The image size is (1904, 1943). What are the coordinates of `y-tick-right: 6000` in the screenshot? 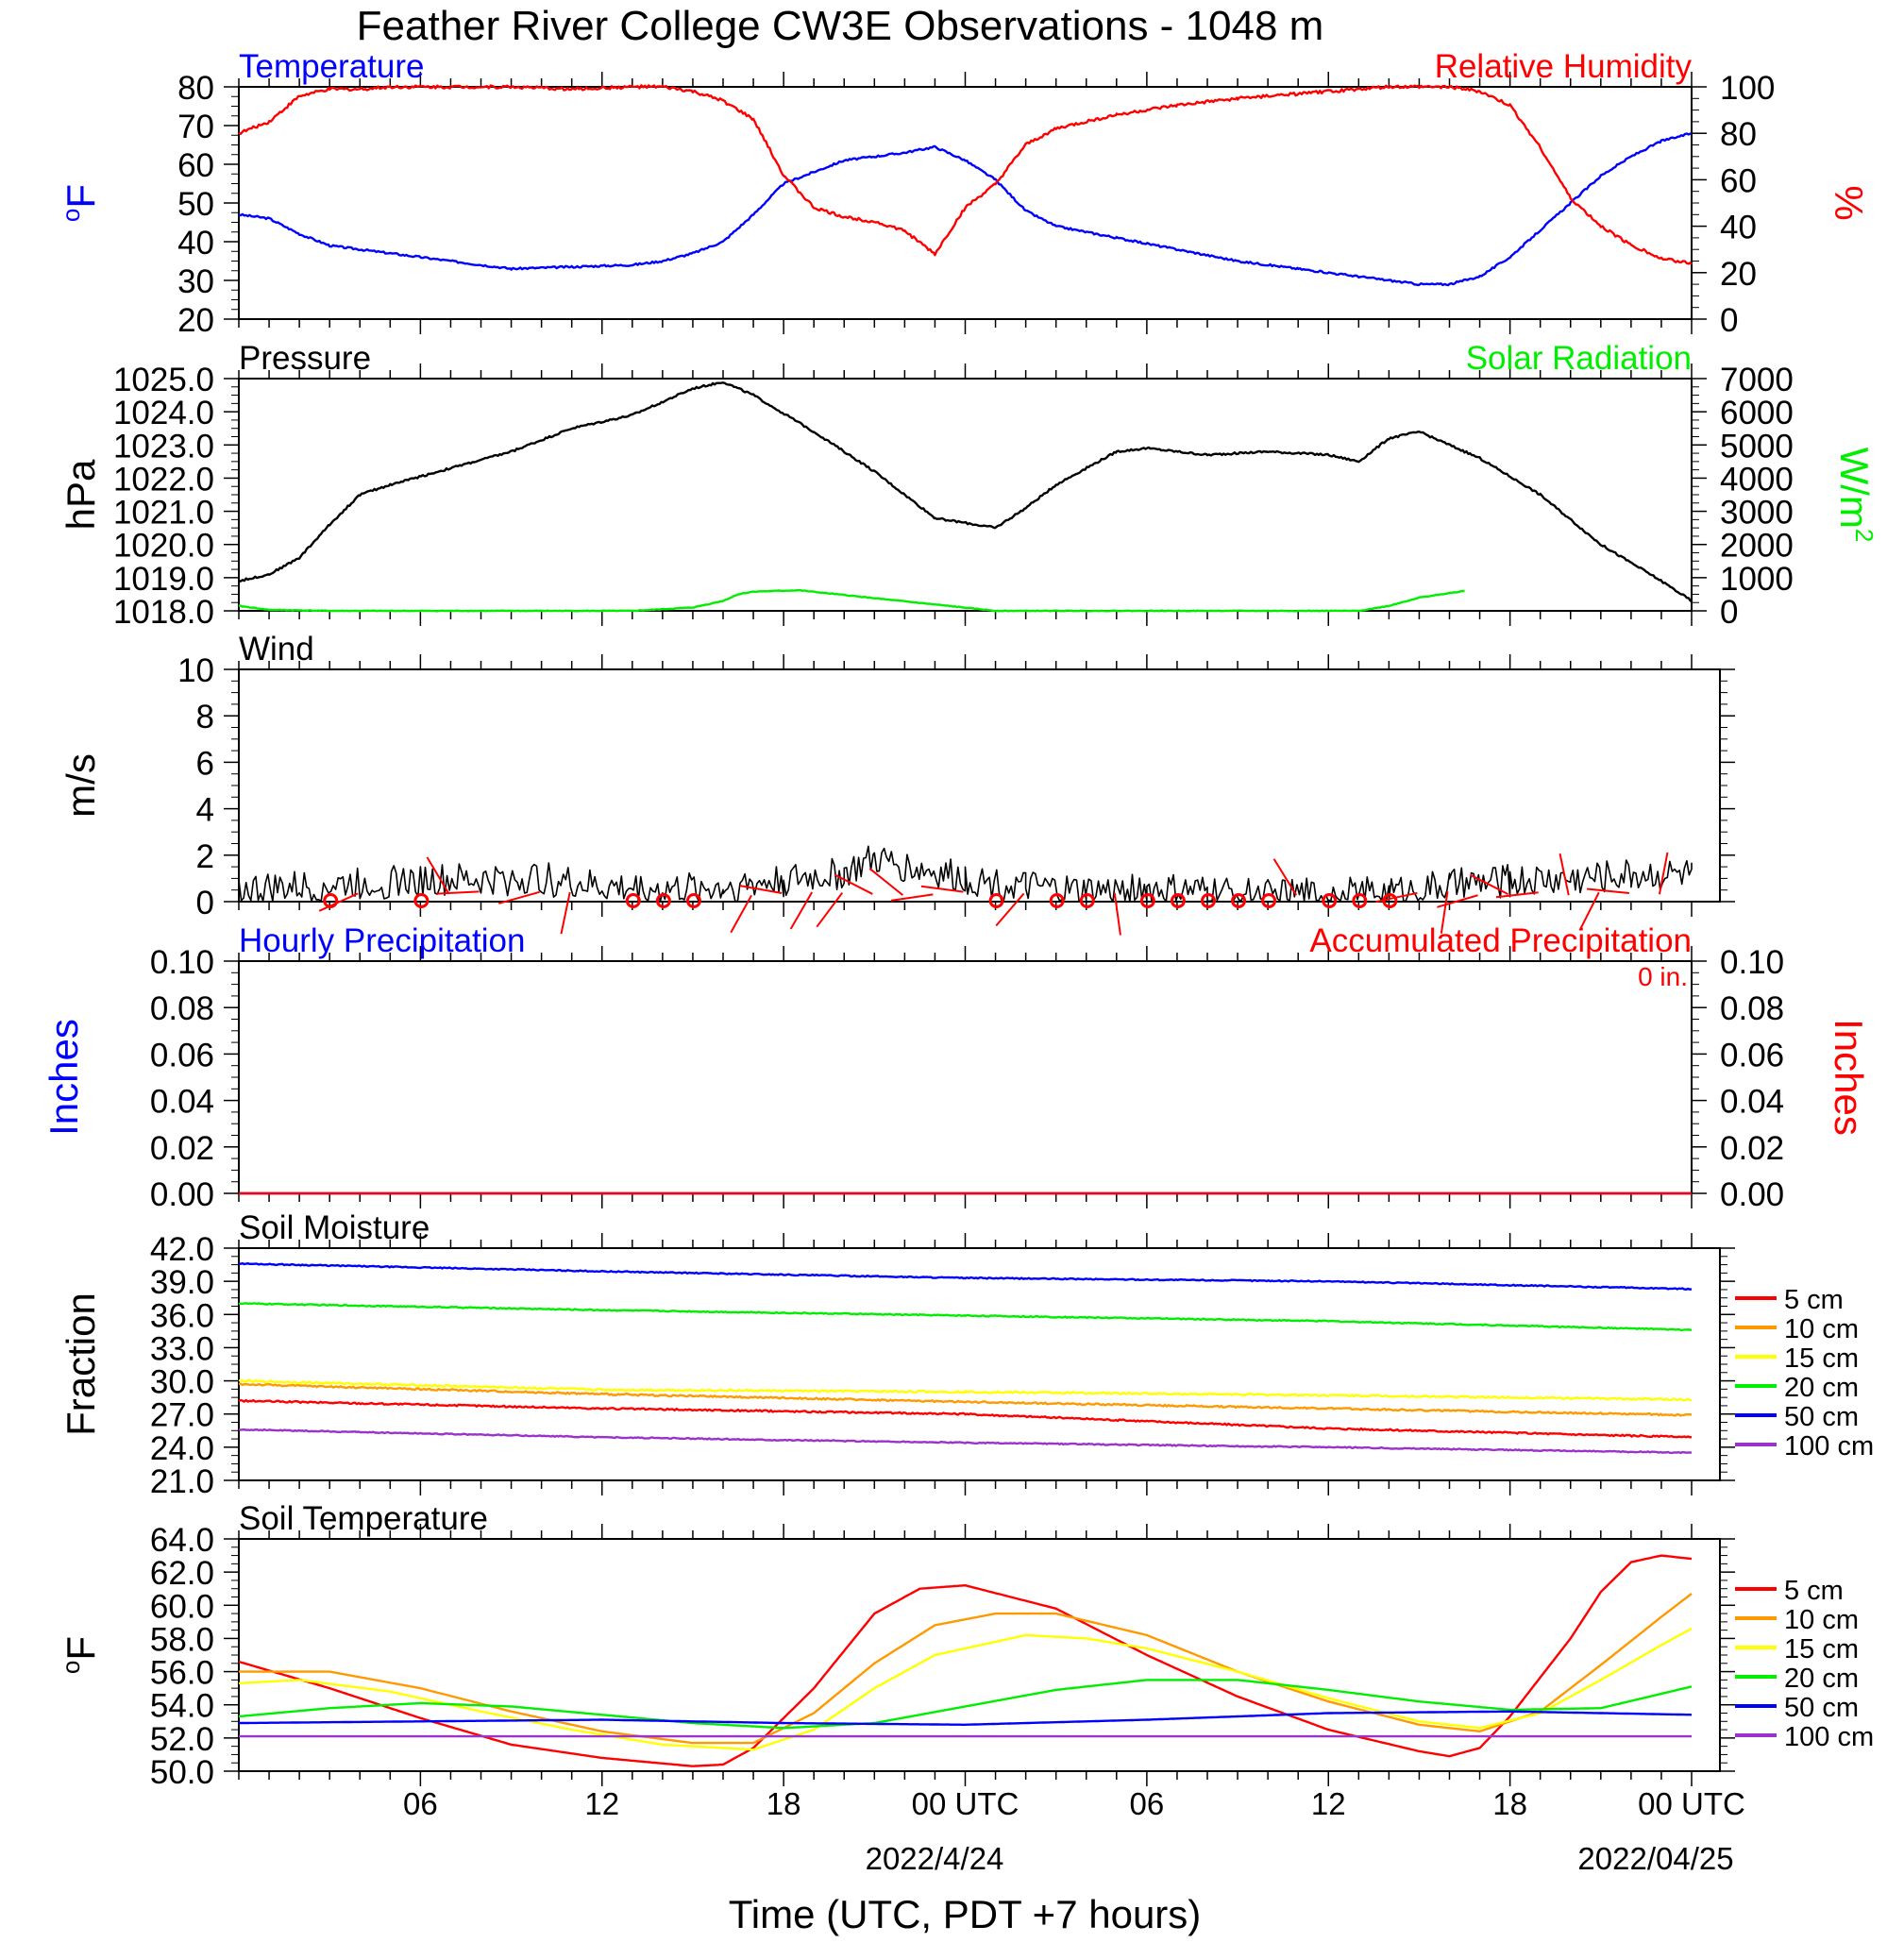 It's located at (1757, 413).